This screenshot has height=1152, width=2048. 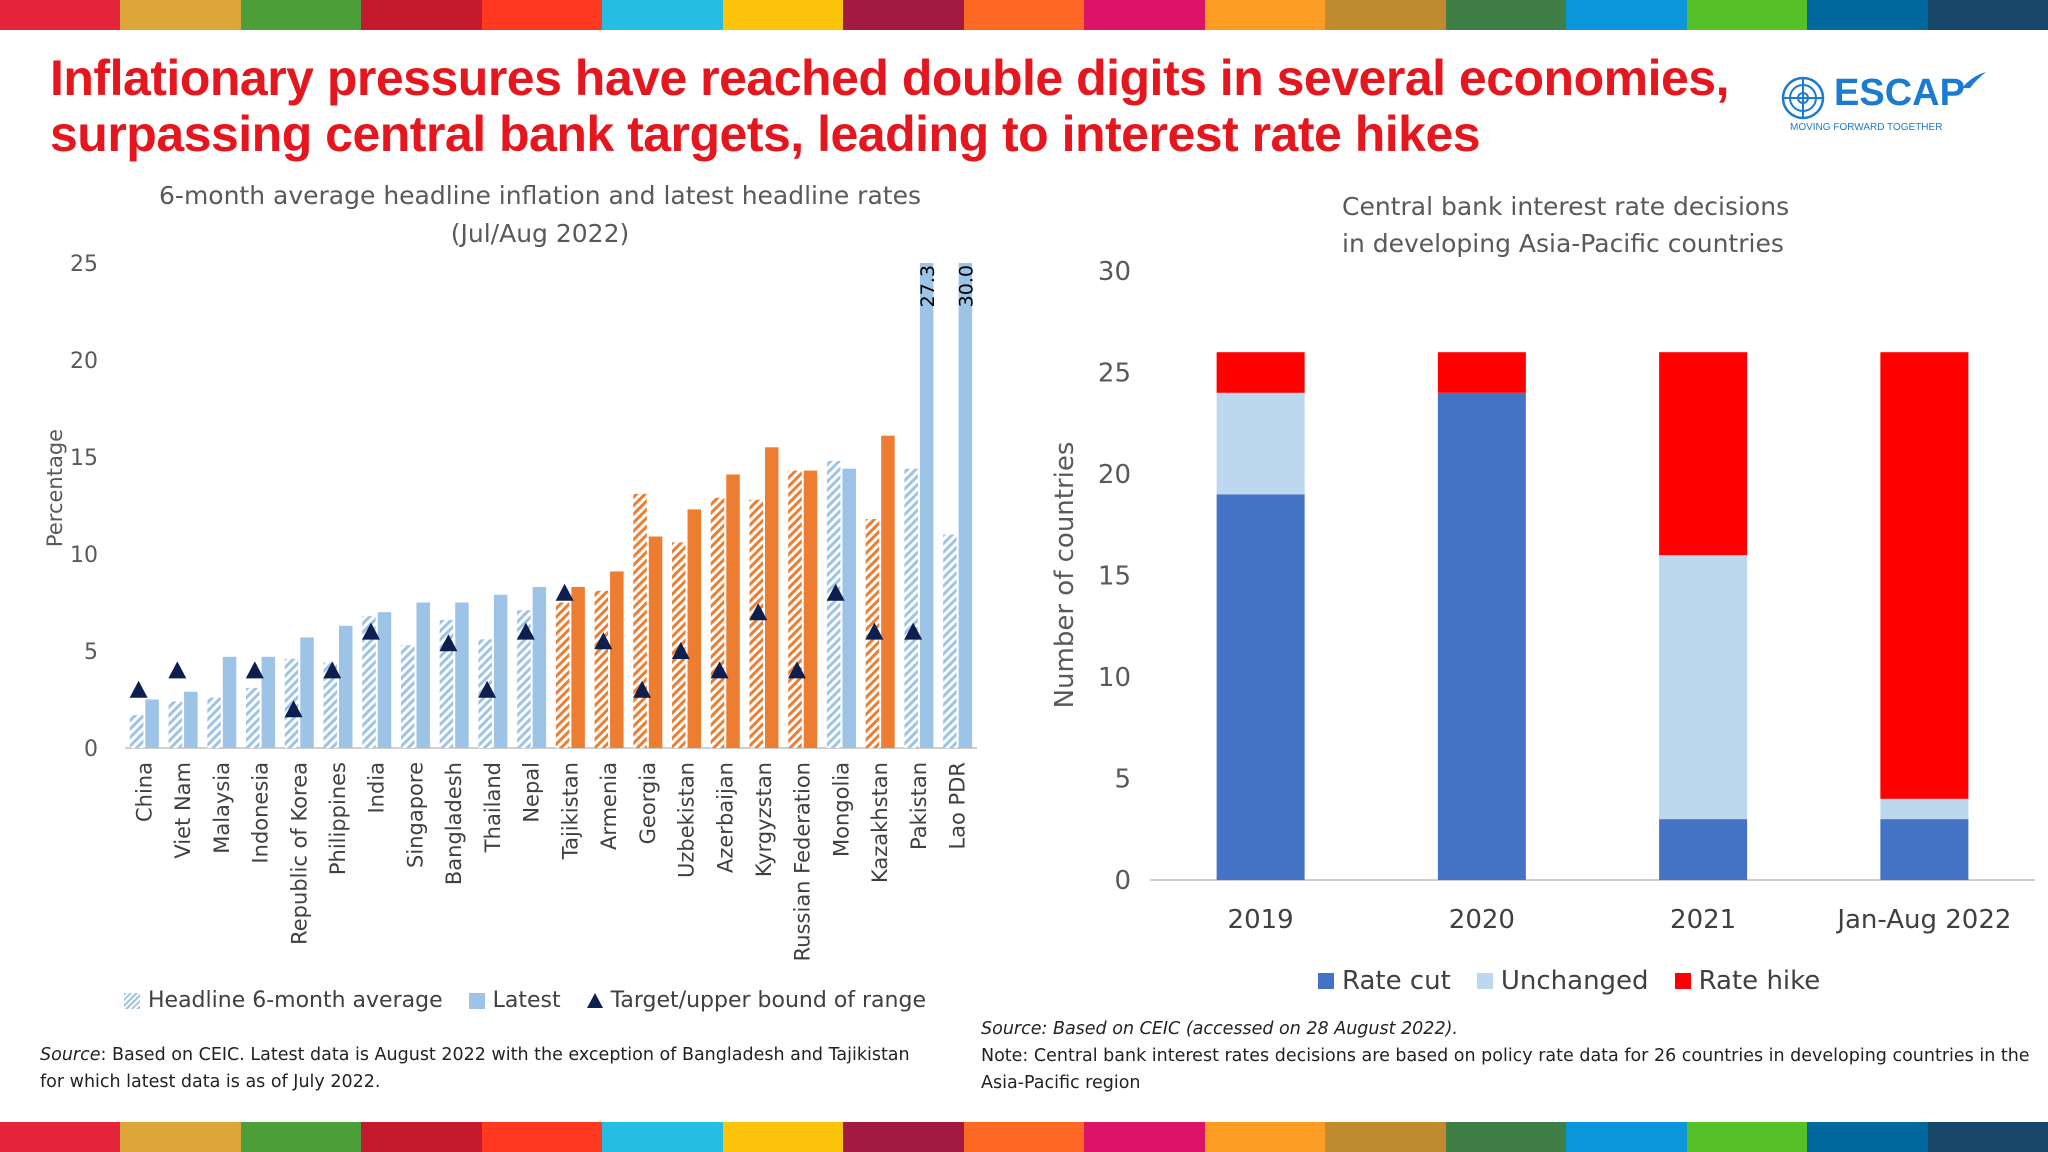 I want to click on data-label-value: 30.0, so click(x=967, y=286).